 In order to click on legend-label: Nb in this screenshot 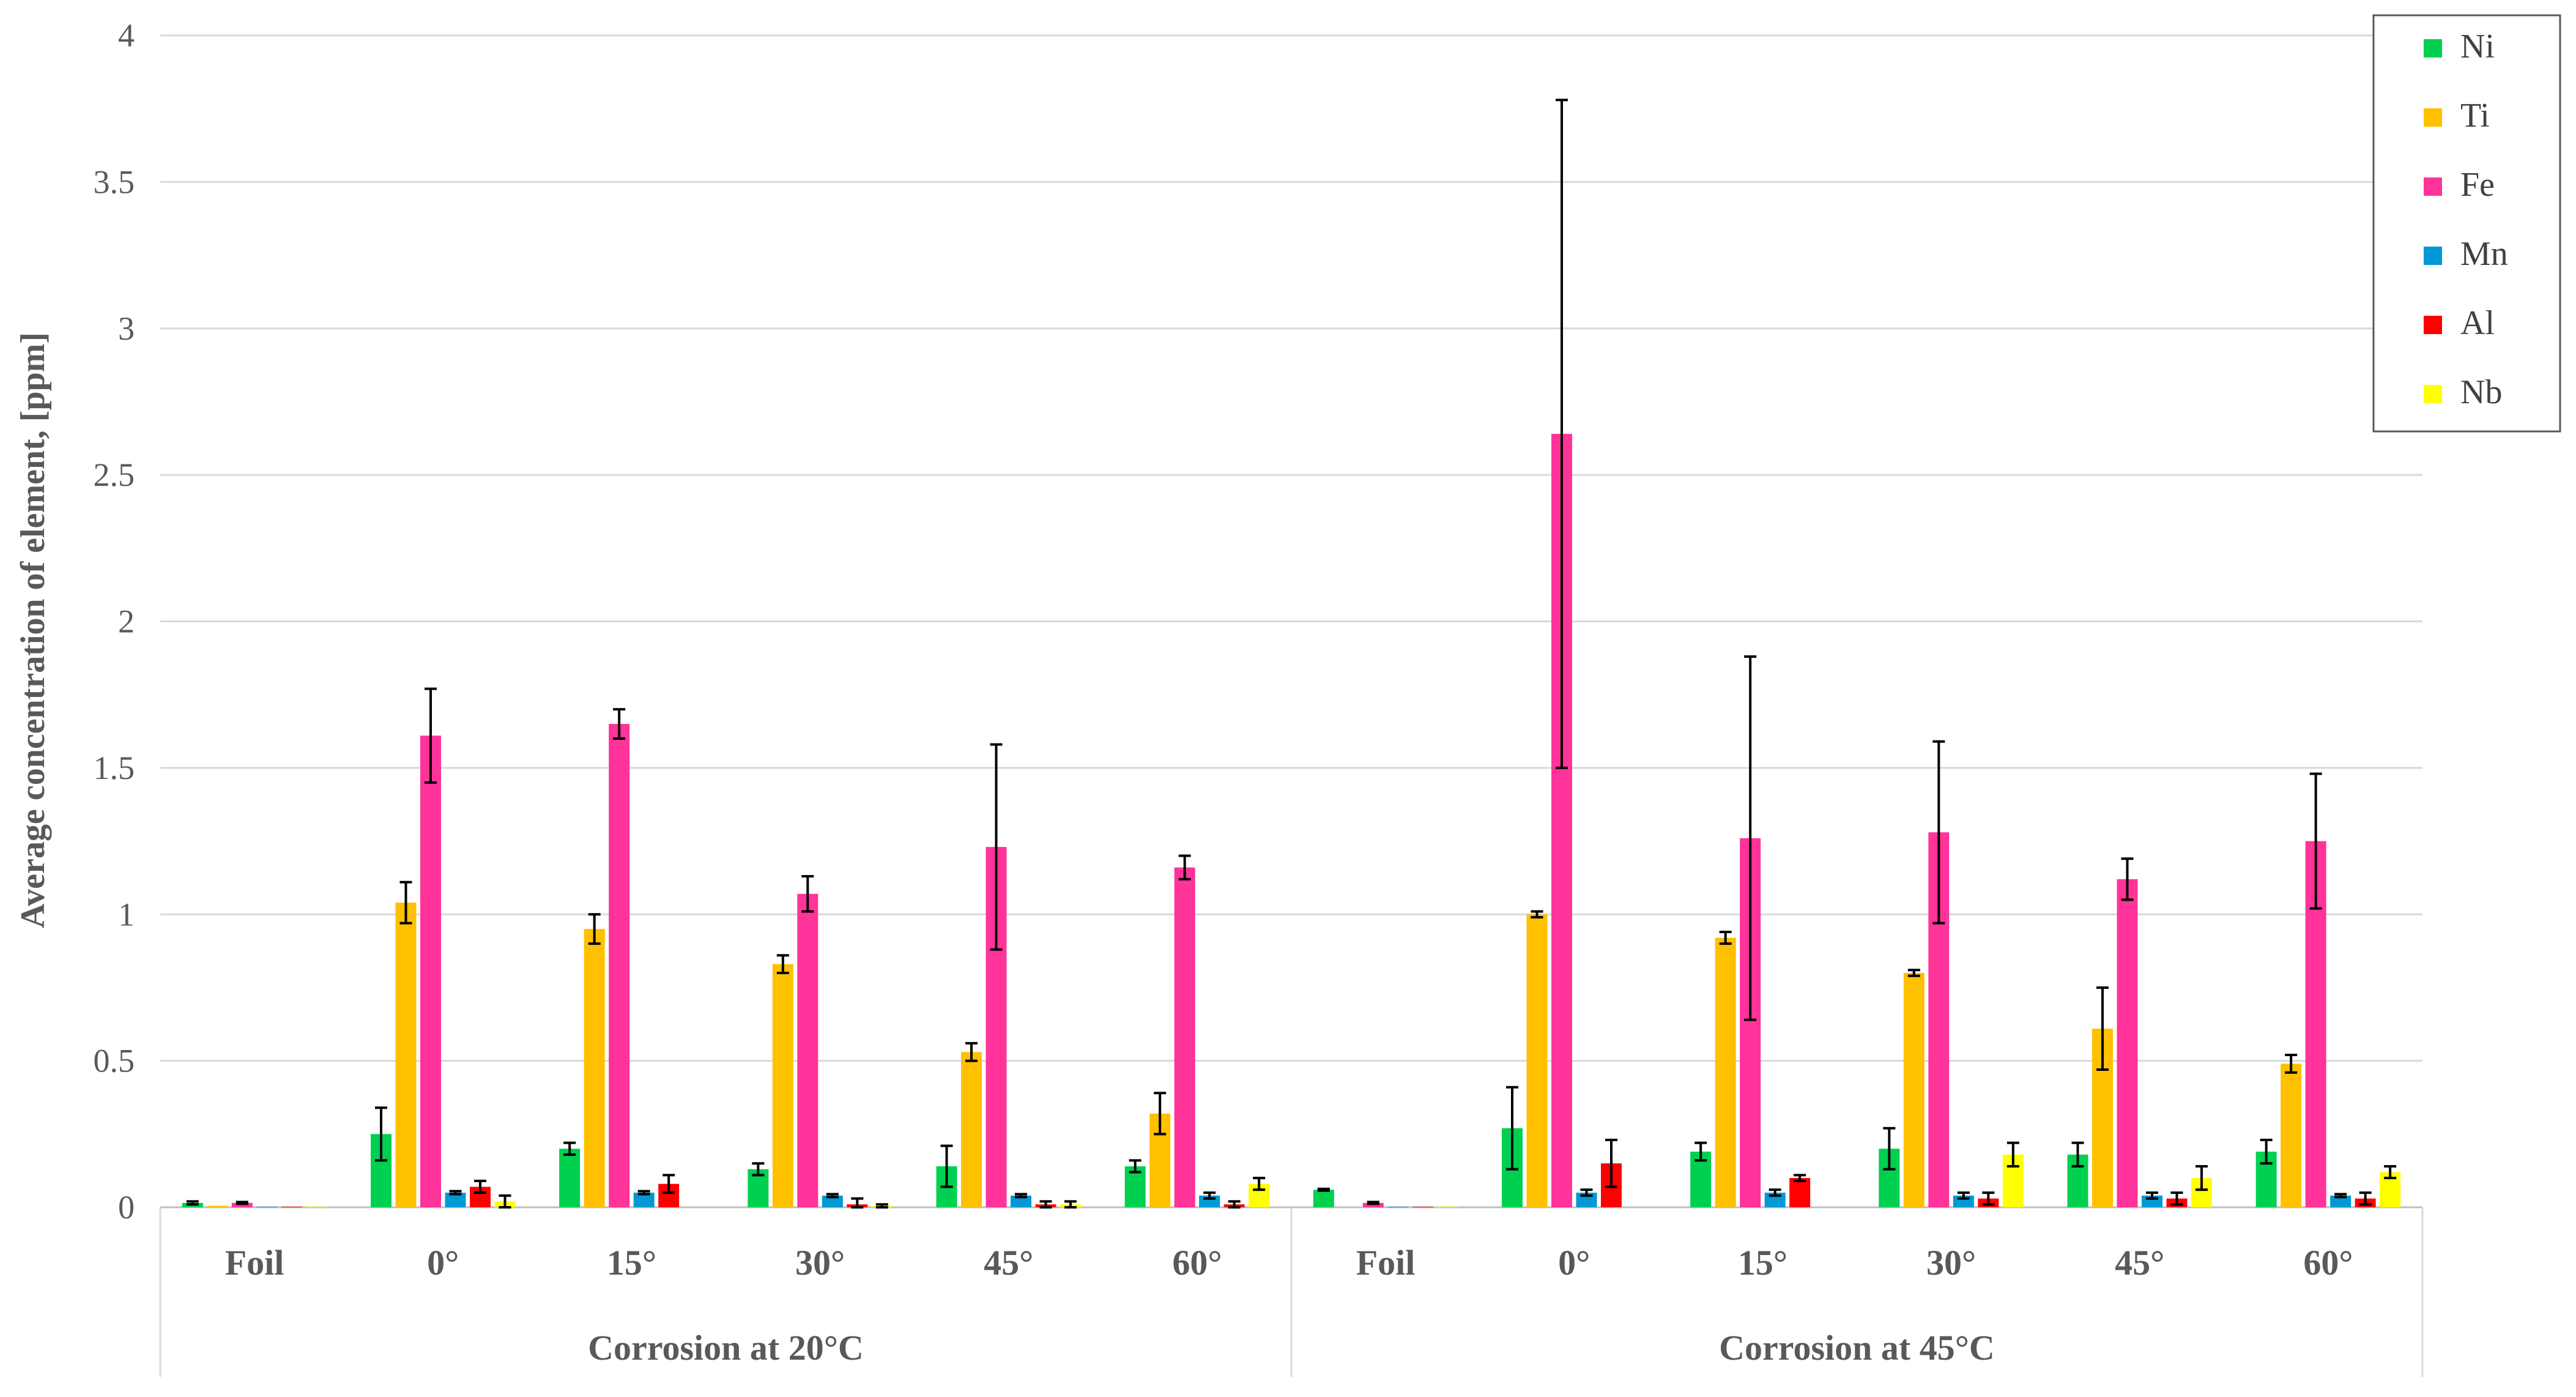, I will do `click(2481, 392)`.